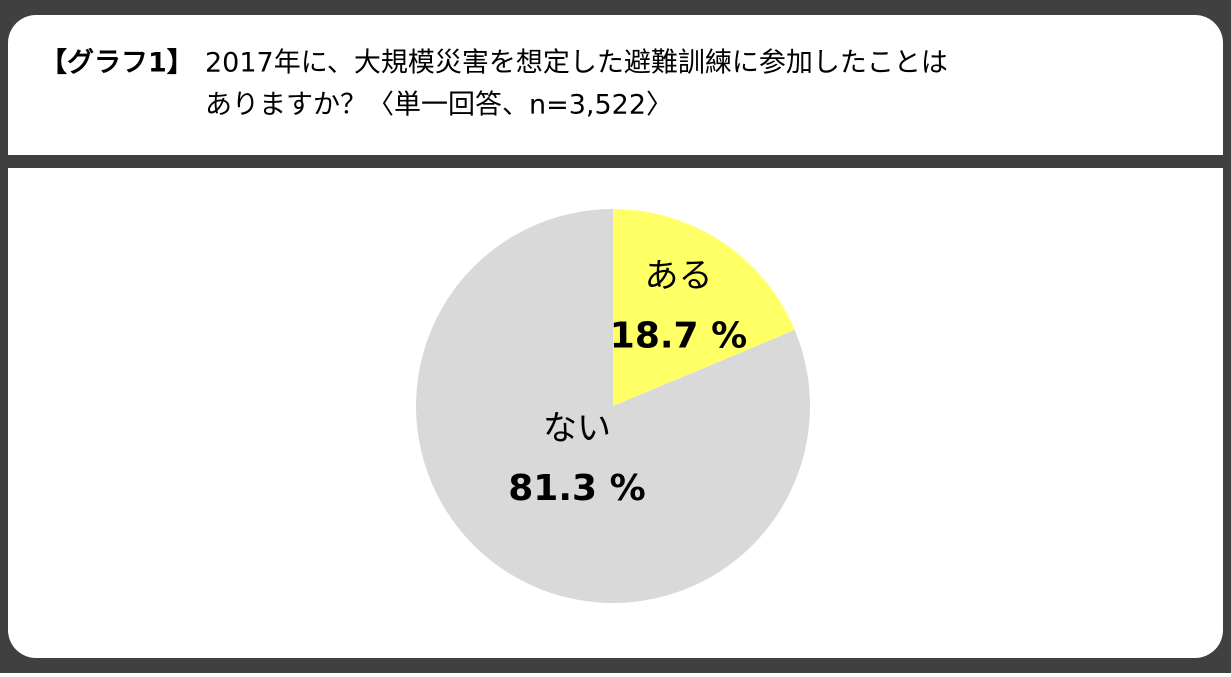 The height and width of the screenshot is (677, 1231). I want to click on value-label: 18.7 %, so click(678, 336).